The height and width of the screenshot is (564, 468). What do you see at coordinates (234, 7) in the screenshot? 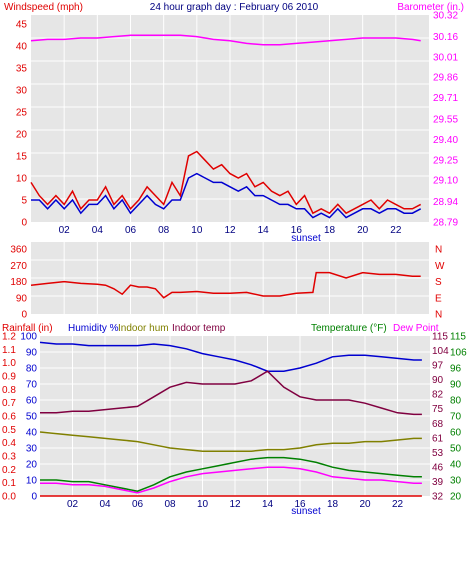
I see `chart-title: 24 hour graph day : February 06 2010` at bounding box center [234, 7].